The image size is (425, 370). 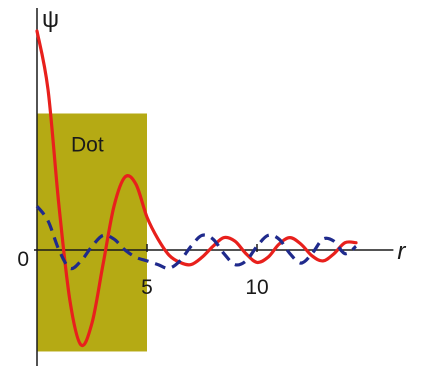 What do you see at coordinates (401, 251) in the screenshot?
I see `x-axis-label: r` at bounding box center [401, 251].